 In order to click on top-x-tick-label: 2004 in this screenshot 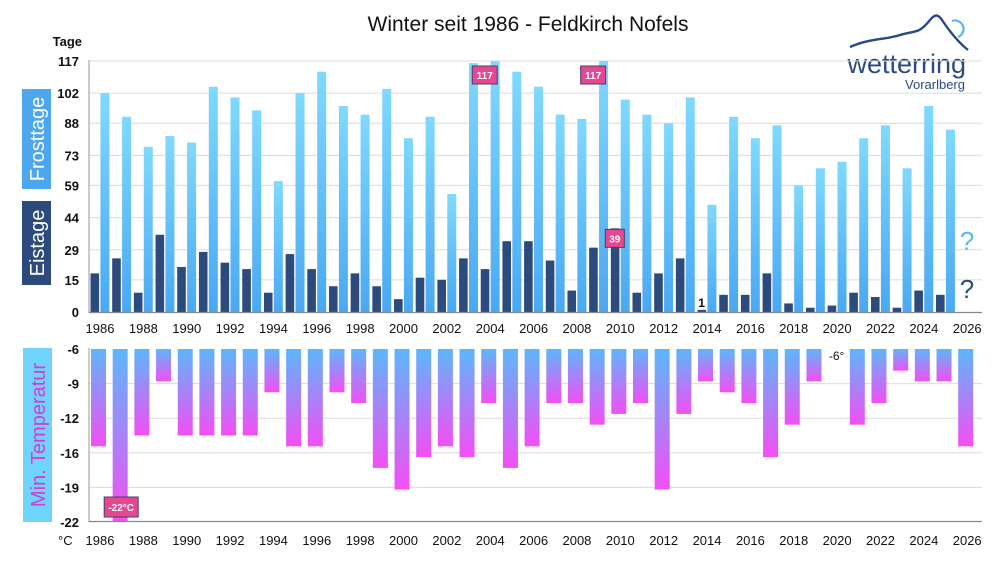, I will do `click(490, 328)`.